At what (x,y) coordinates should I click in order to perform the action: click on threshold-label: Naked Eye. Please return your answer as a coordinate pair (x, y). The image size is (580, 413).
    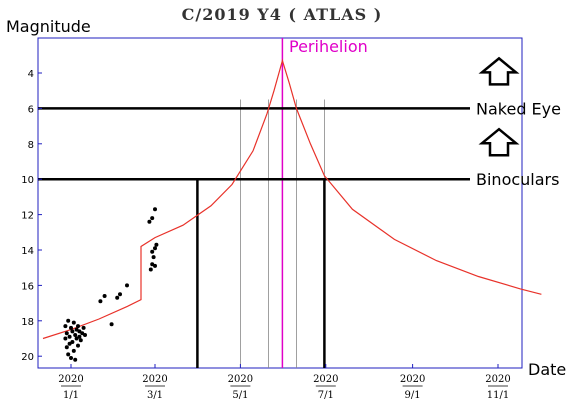
    Looking at the image, I should click on (518, 108).